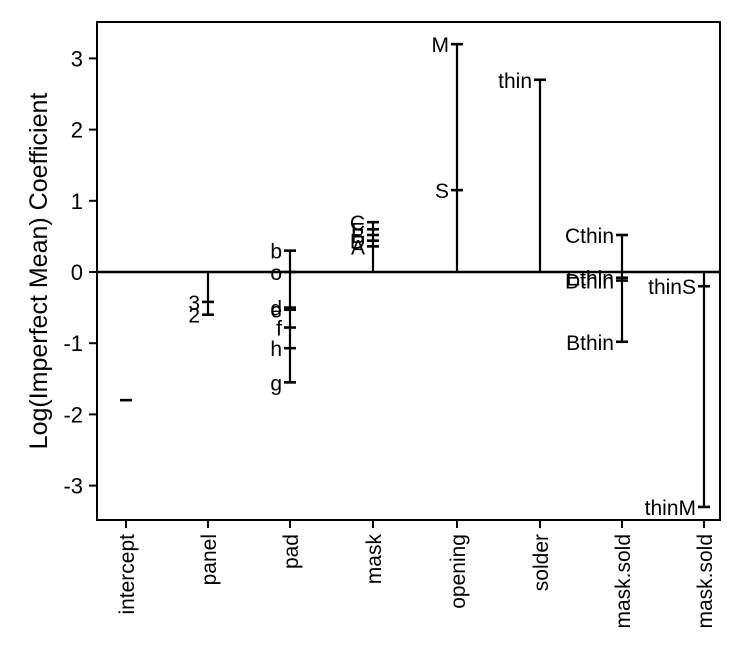 Image resolution: width=731 pixels, height=667 pixels. What do you see at coordinates (541, 562) in the screenshot?
I see `x-category-label: solder` at bounding box center [541, 562].